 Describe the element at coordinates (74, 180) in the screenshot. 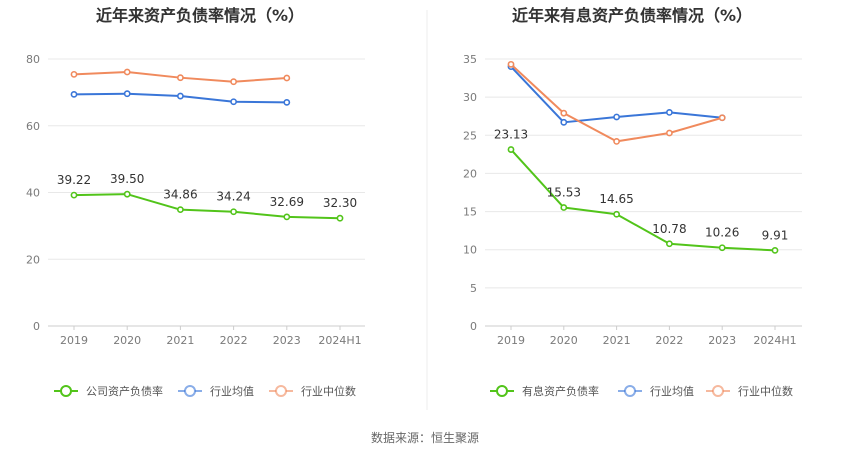

I see `data-label: 39.22` at that location.